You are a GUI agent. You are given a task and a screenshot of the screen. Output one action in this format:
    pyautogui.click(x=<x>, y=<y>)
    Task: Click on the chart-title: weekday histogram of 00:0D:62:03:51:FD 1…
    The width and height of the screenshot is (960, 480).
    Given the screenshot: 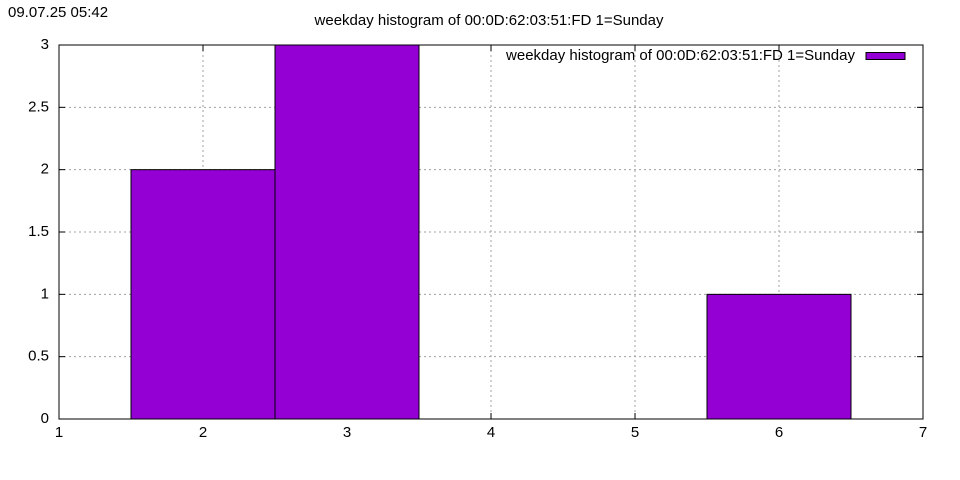 What is the action you would take?
    pyautogui.click(x=489, y=20)
    